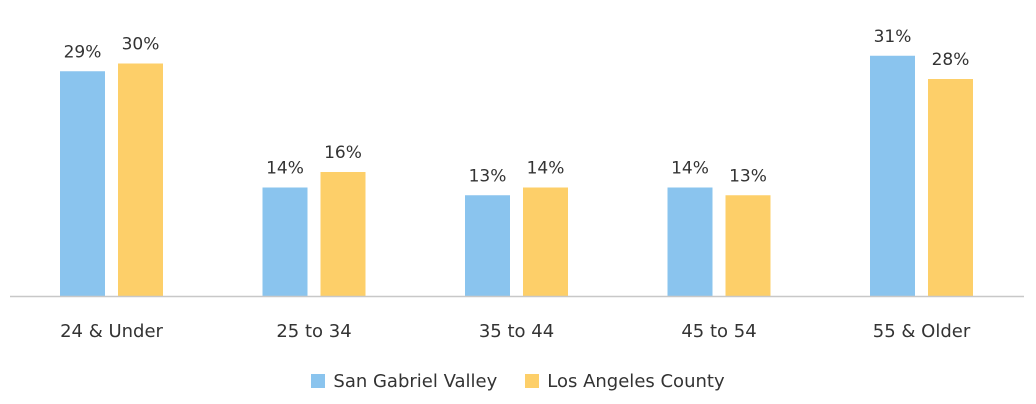 This screenshot has height=404, width=1036. I want to click on legend-label-san-gabriel-valley: San Gabriel Valley, so click(415, 381).